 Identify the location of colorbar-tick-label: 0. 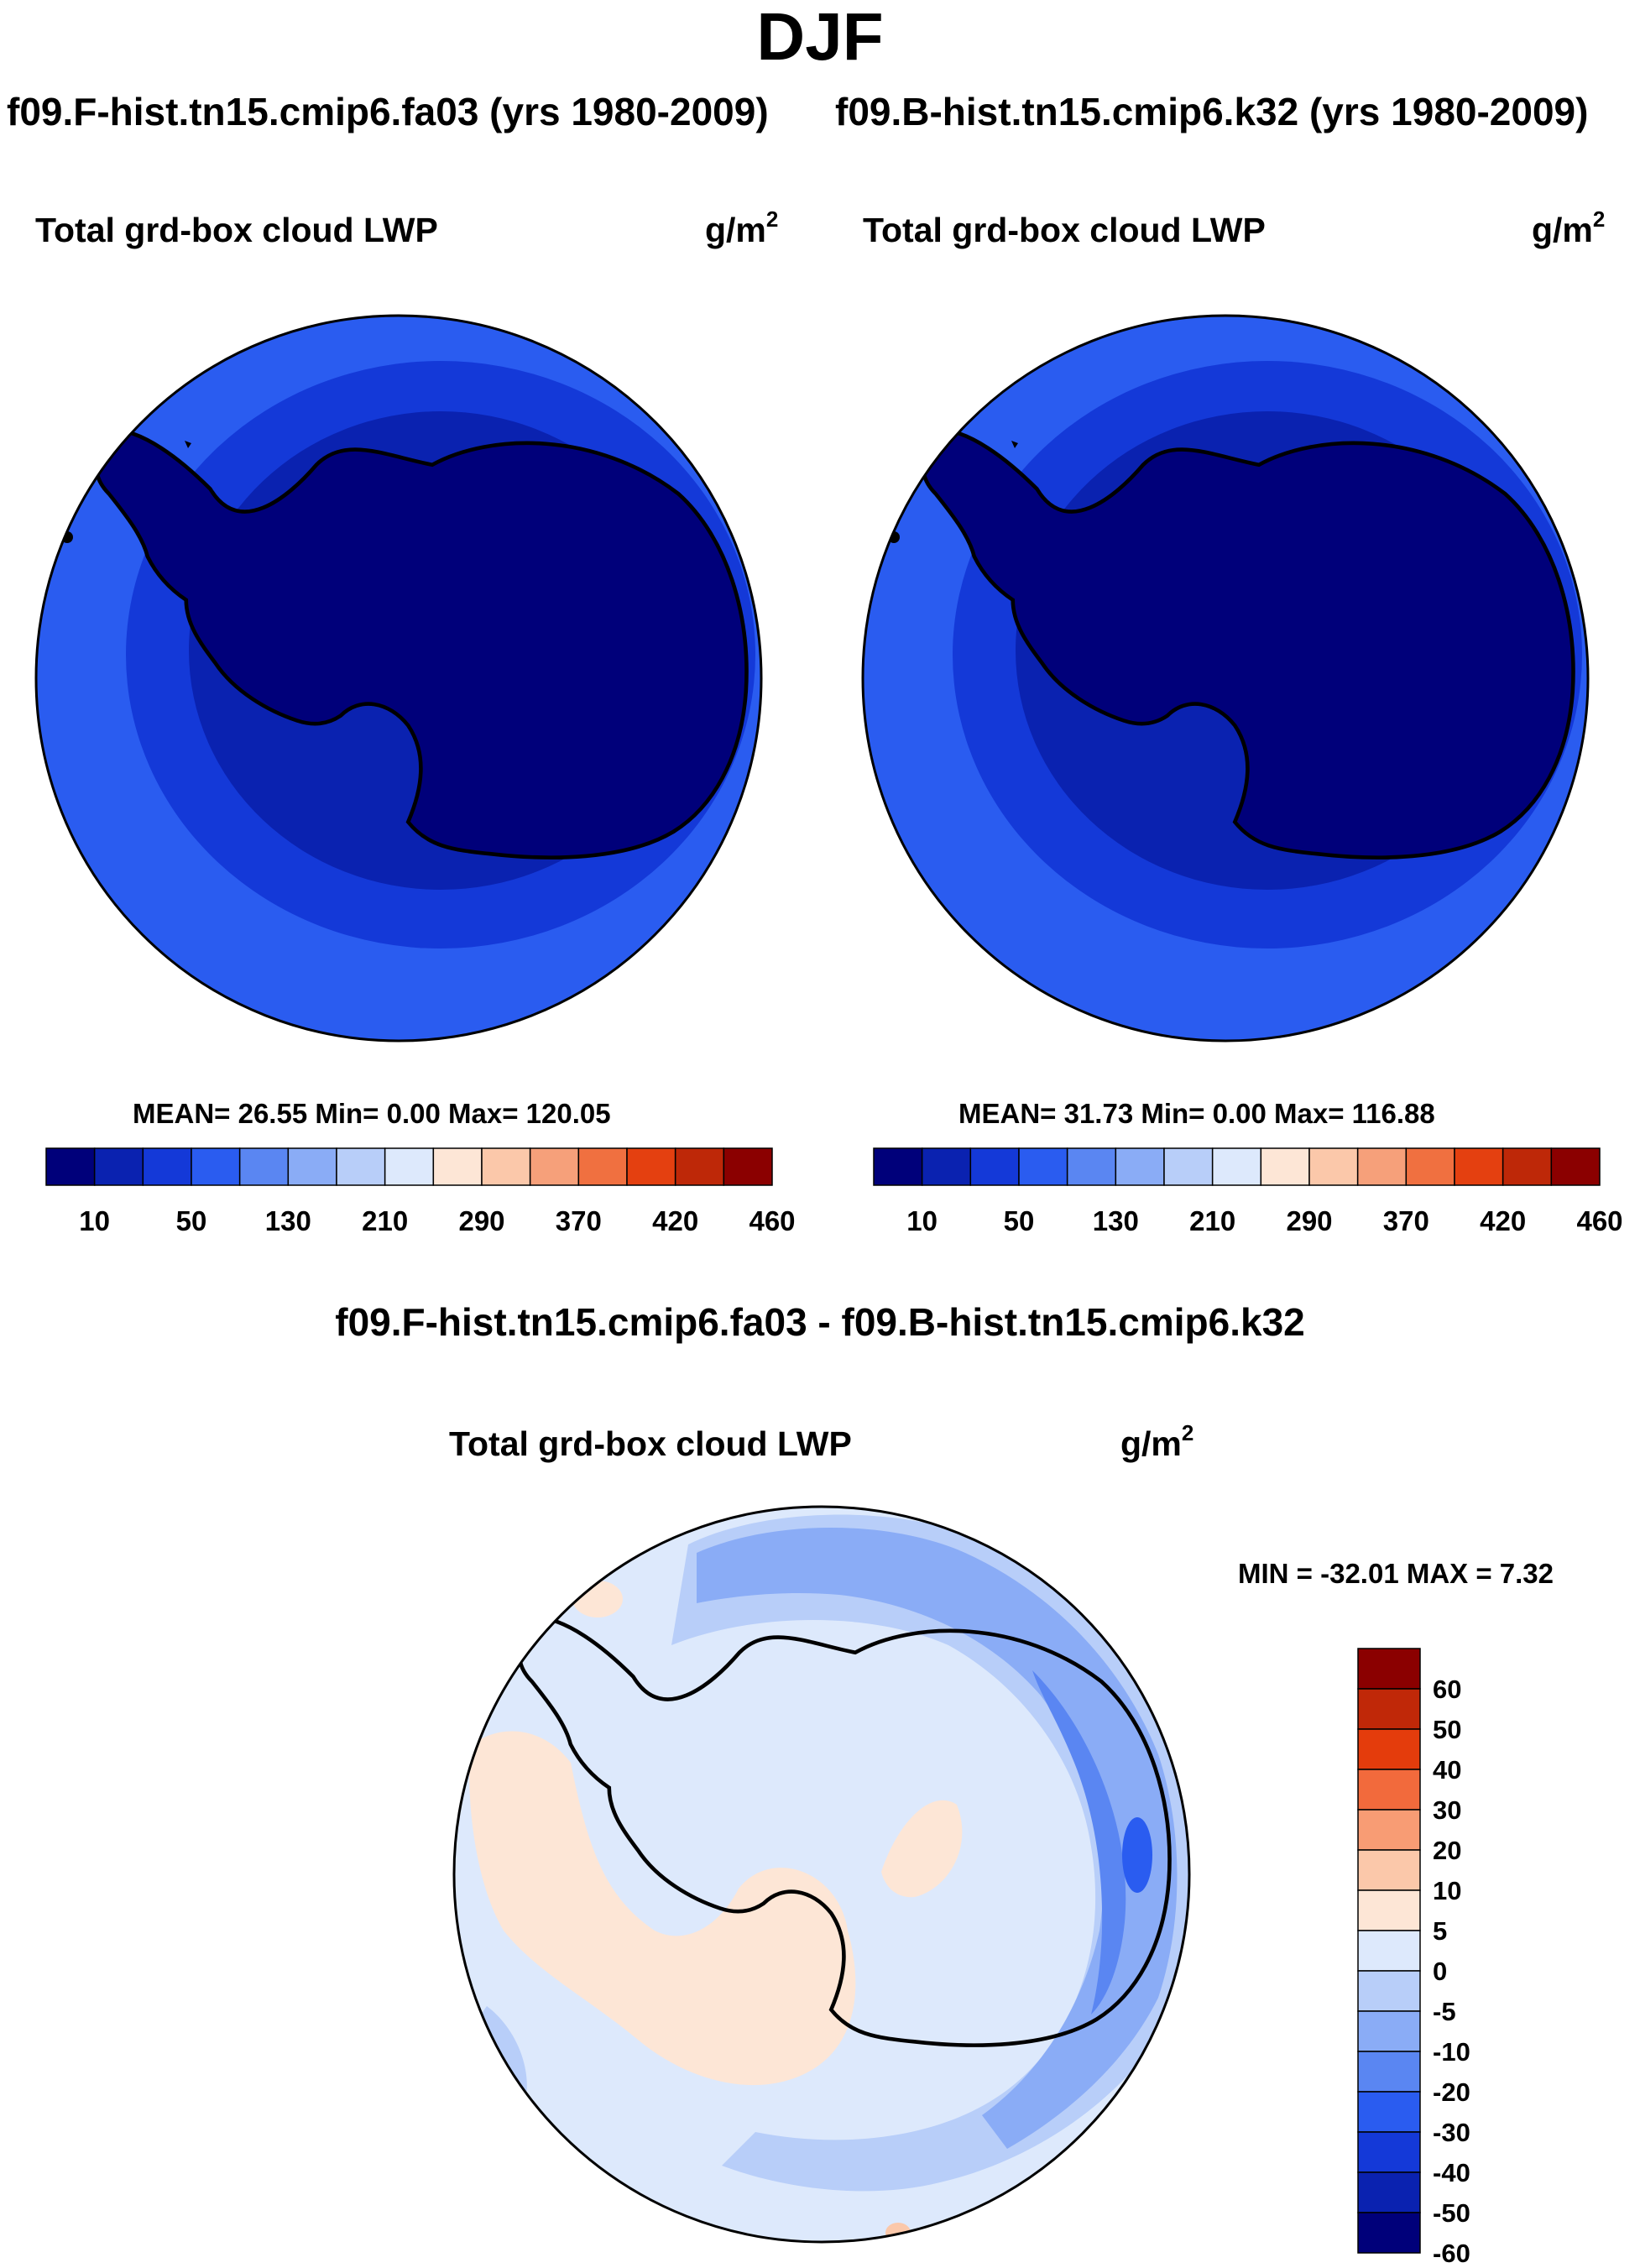
(1440, 1971).